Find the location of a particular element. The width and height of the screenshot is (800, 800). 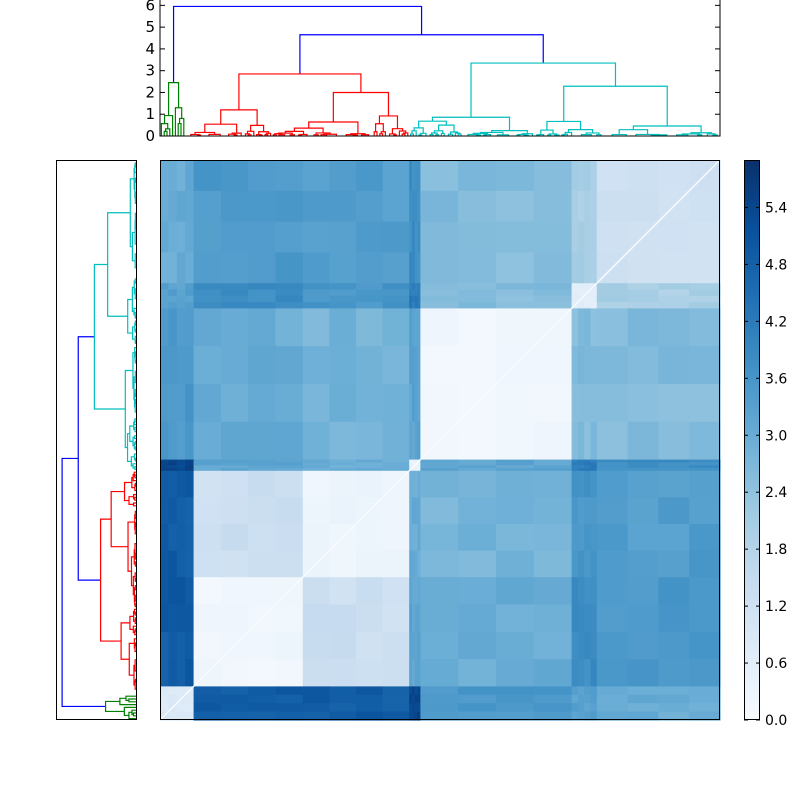

top-dendrogram-frame is located at coordinates (440, 68).